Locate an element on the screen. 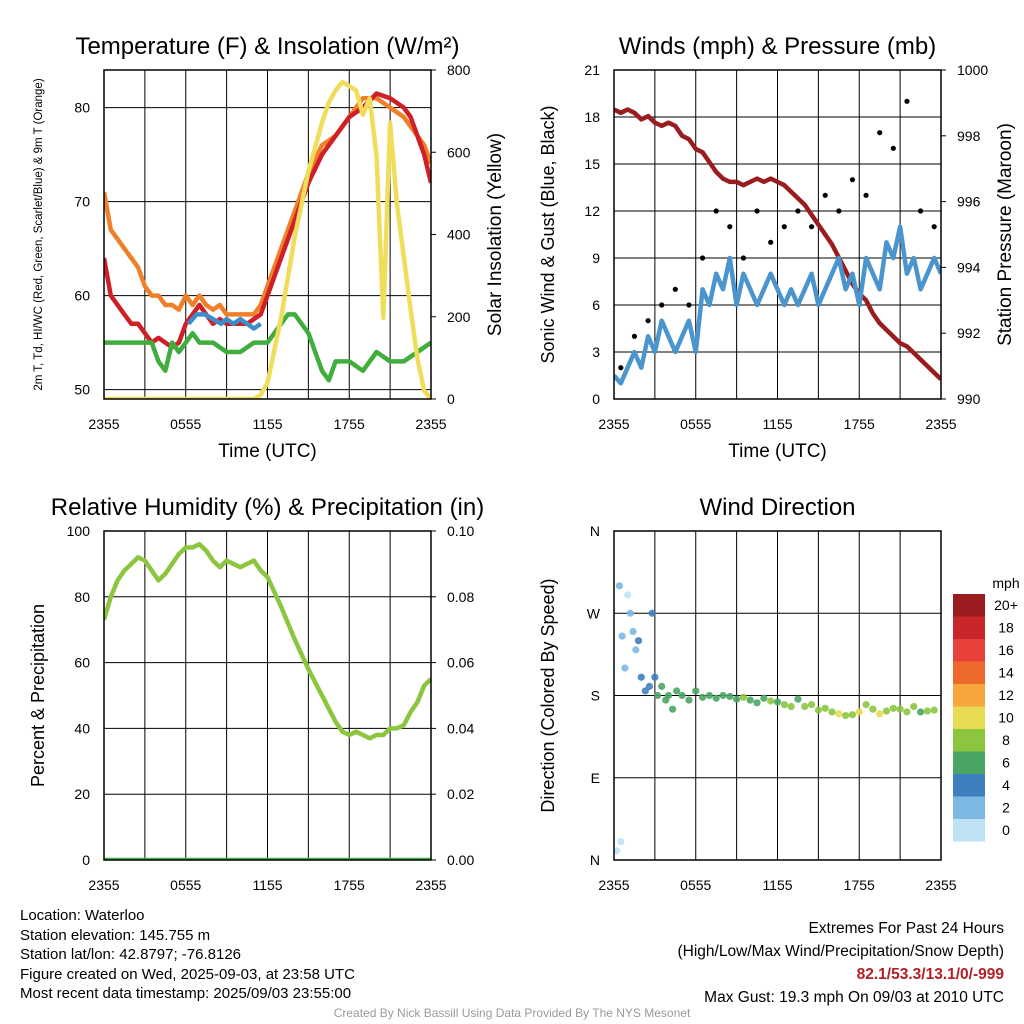  y2-tick-label: 0.00 is located at coordinates (460, 860).